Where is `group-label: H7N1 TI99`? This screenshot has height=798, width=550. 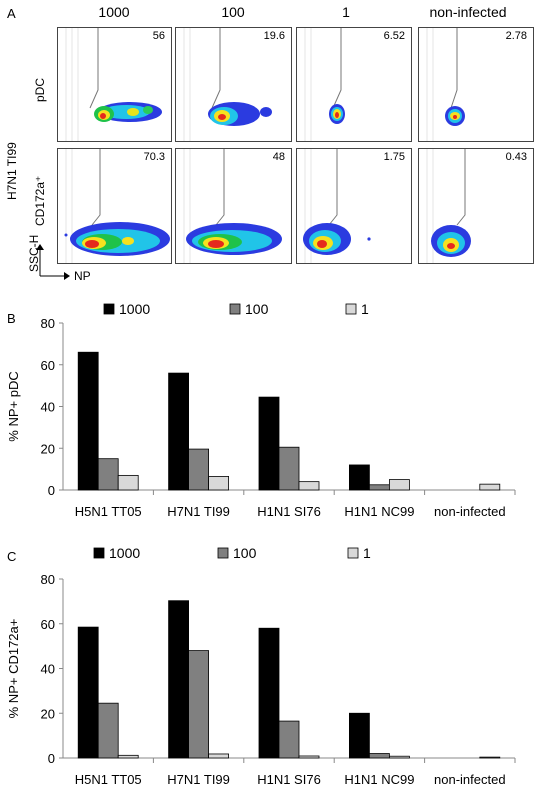
group-label: H7N1 TI99 is located at coordinates (12, 171).